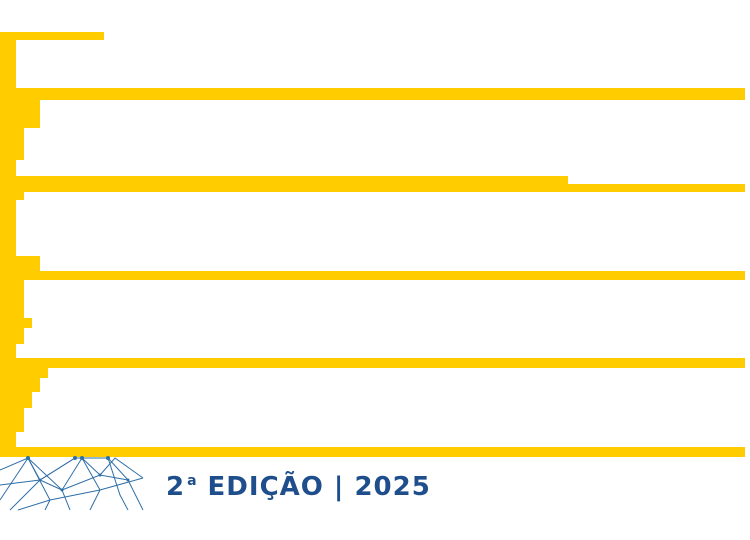  Describe the element at coordinates (192, 481) in the screenshot. I see `edition-ordinal: a` at that location.